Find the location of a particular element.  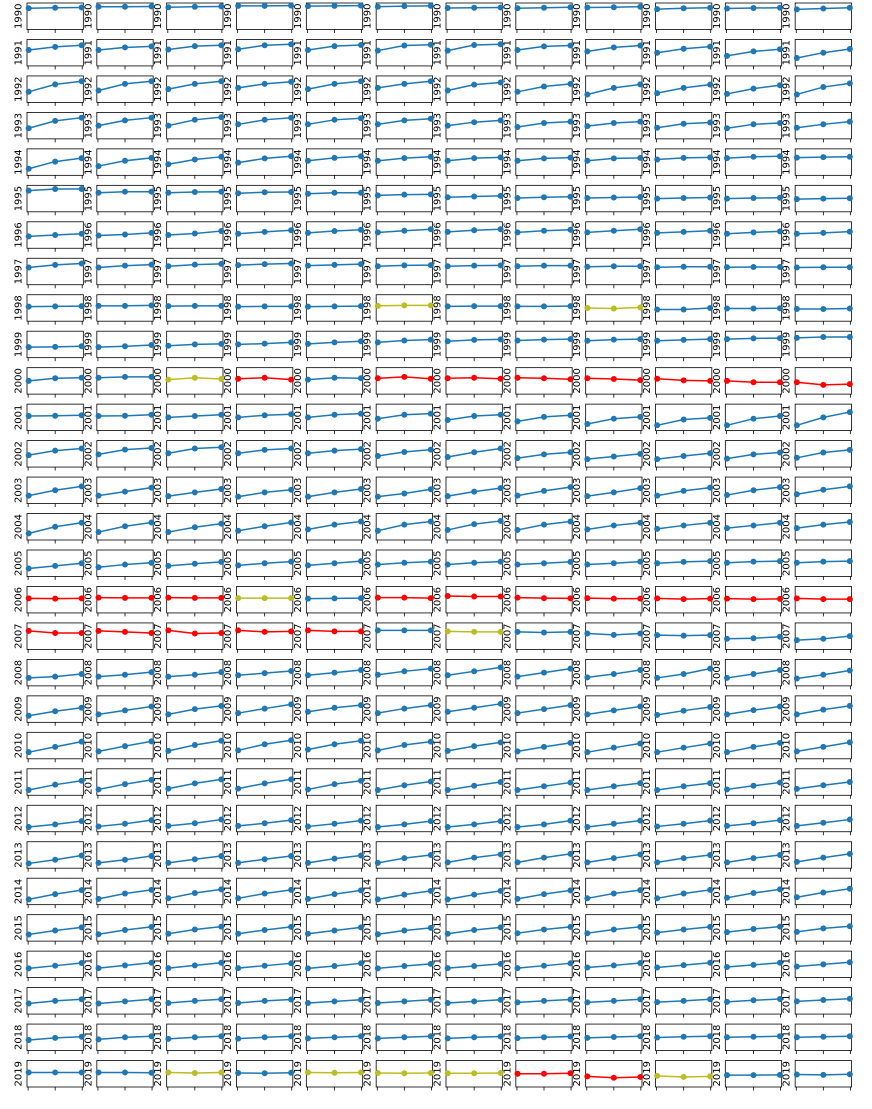

subplot-2003-8: 2003 is located at coordinates (537, 492).